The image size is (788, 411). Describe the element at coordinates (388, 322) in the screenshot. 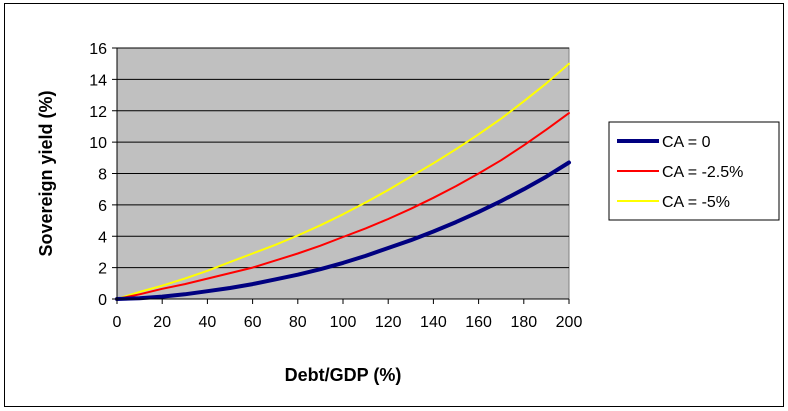

I see `x-tick-label: 120` at that location.